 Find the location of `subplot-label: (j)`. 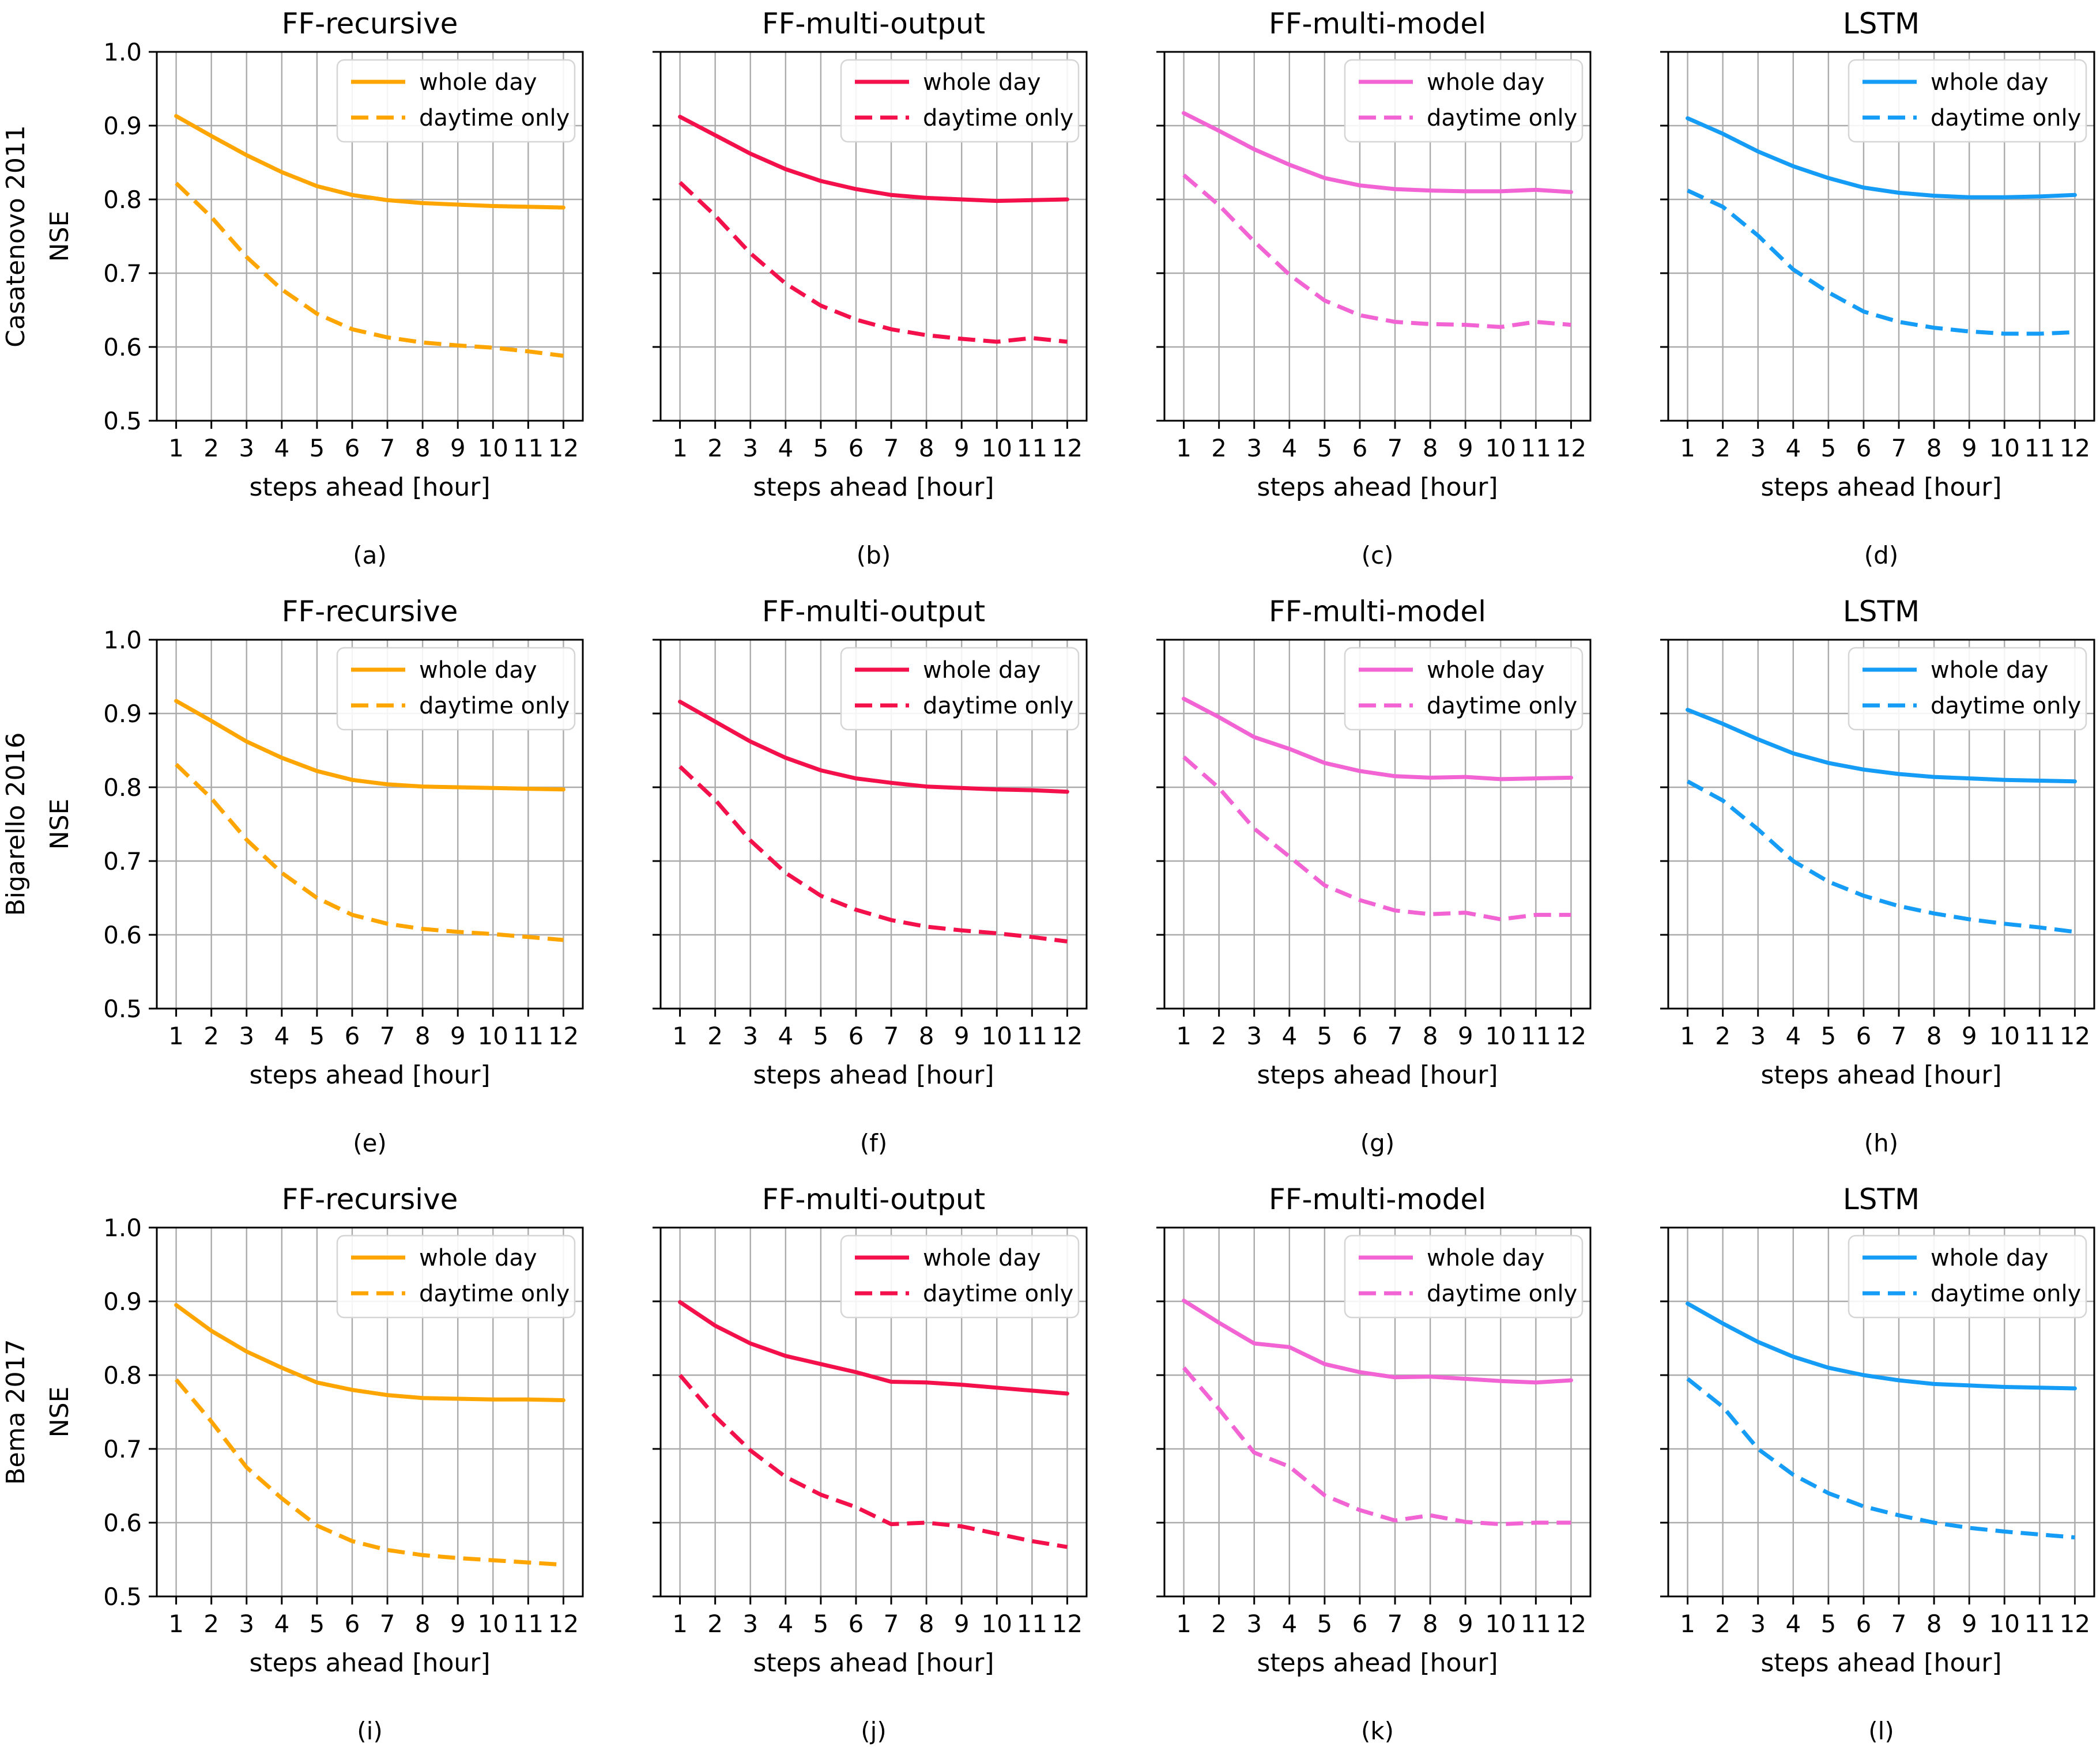

subplot-label: (j) is located at coordinates (873, 1731).